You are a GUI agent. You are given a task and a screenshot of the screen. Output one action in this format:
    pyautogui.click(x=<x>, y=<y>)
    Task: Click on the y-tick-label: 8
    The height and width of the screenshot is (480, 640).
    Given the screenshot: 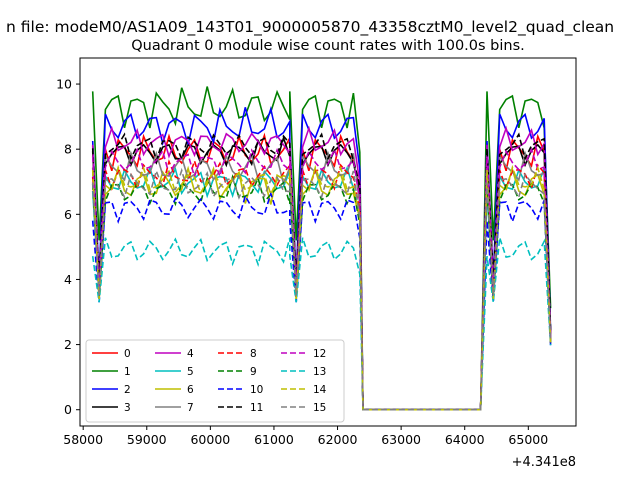 What is the action you would take?
    pyautogui.click(x=68, y=149)
    